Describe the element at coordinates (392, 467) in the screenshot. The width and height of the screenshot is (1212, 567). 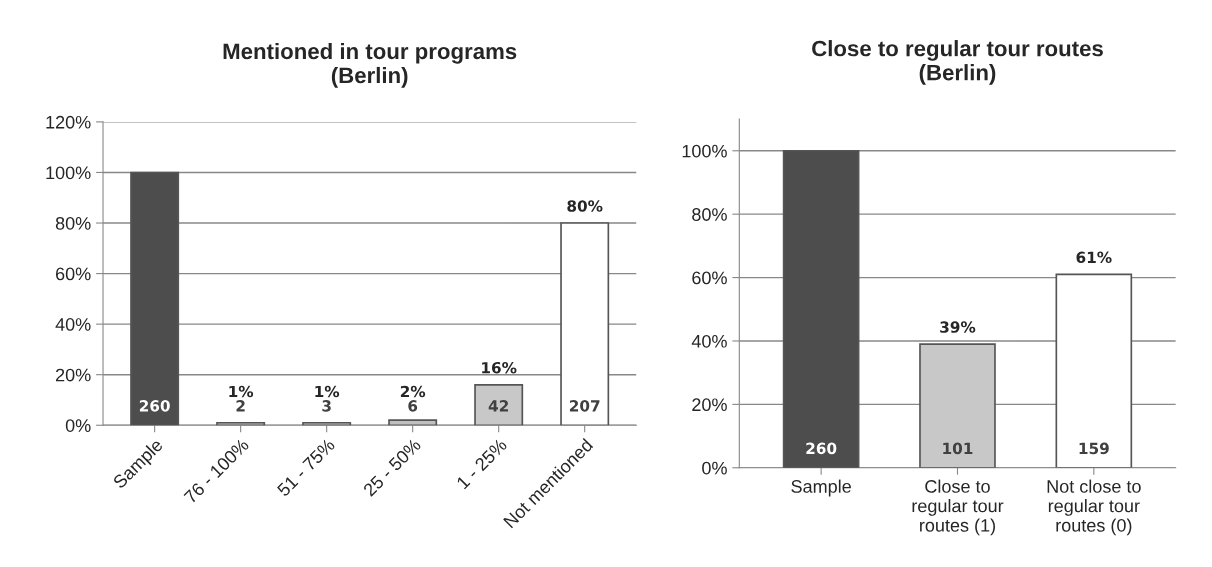
I see `x-tick-label: 25 - 50%` at that location.